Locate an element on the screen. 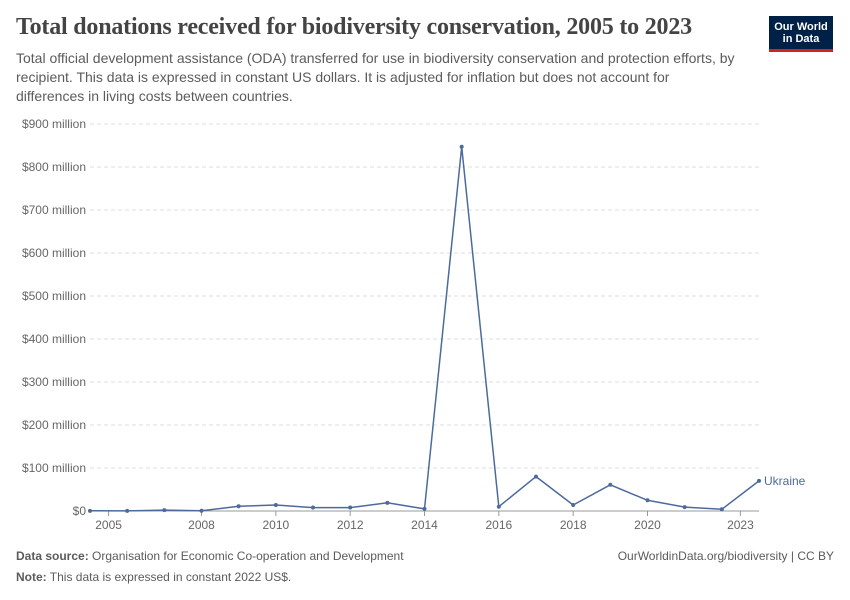 This screenshot has height=600, width=850. x-tick-label: 2020 is located at coordinates (647, 525).